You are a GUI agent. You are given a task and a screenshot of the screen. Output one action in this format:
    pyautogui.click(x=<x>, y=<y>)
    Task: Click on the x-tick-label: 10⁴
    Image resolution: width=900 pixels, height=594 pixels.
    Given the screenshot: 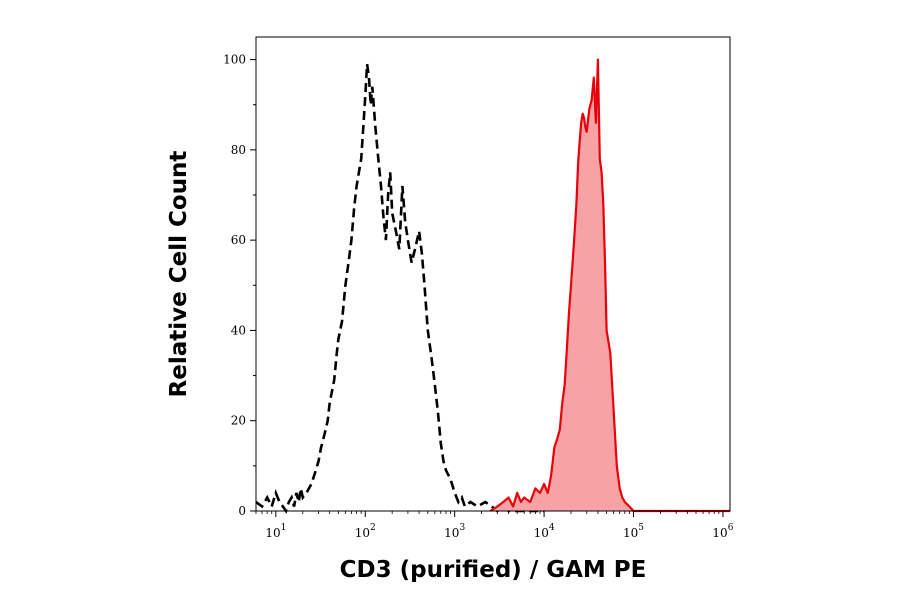 What is the action you would take?
    pyautogui.click(x=544, y=531)
    